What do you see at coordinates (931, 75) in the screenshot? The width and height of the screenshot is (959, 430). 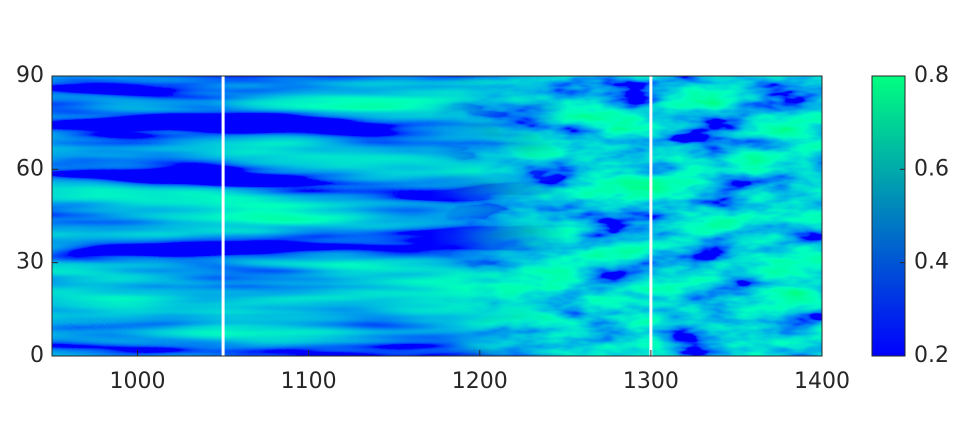 I see `colorbar-tick-label: 0.8` at bounding box center [931, 75].